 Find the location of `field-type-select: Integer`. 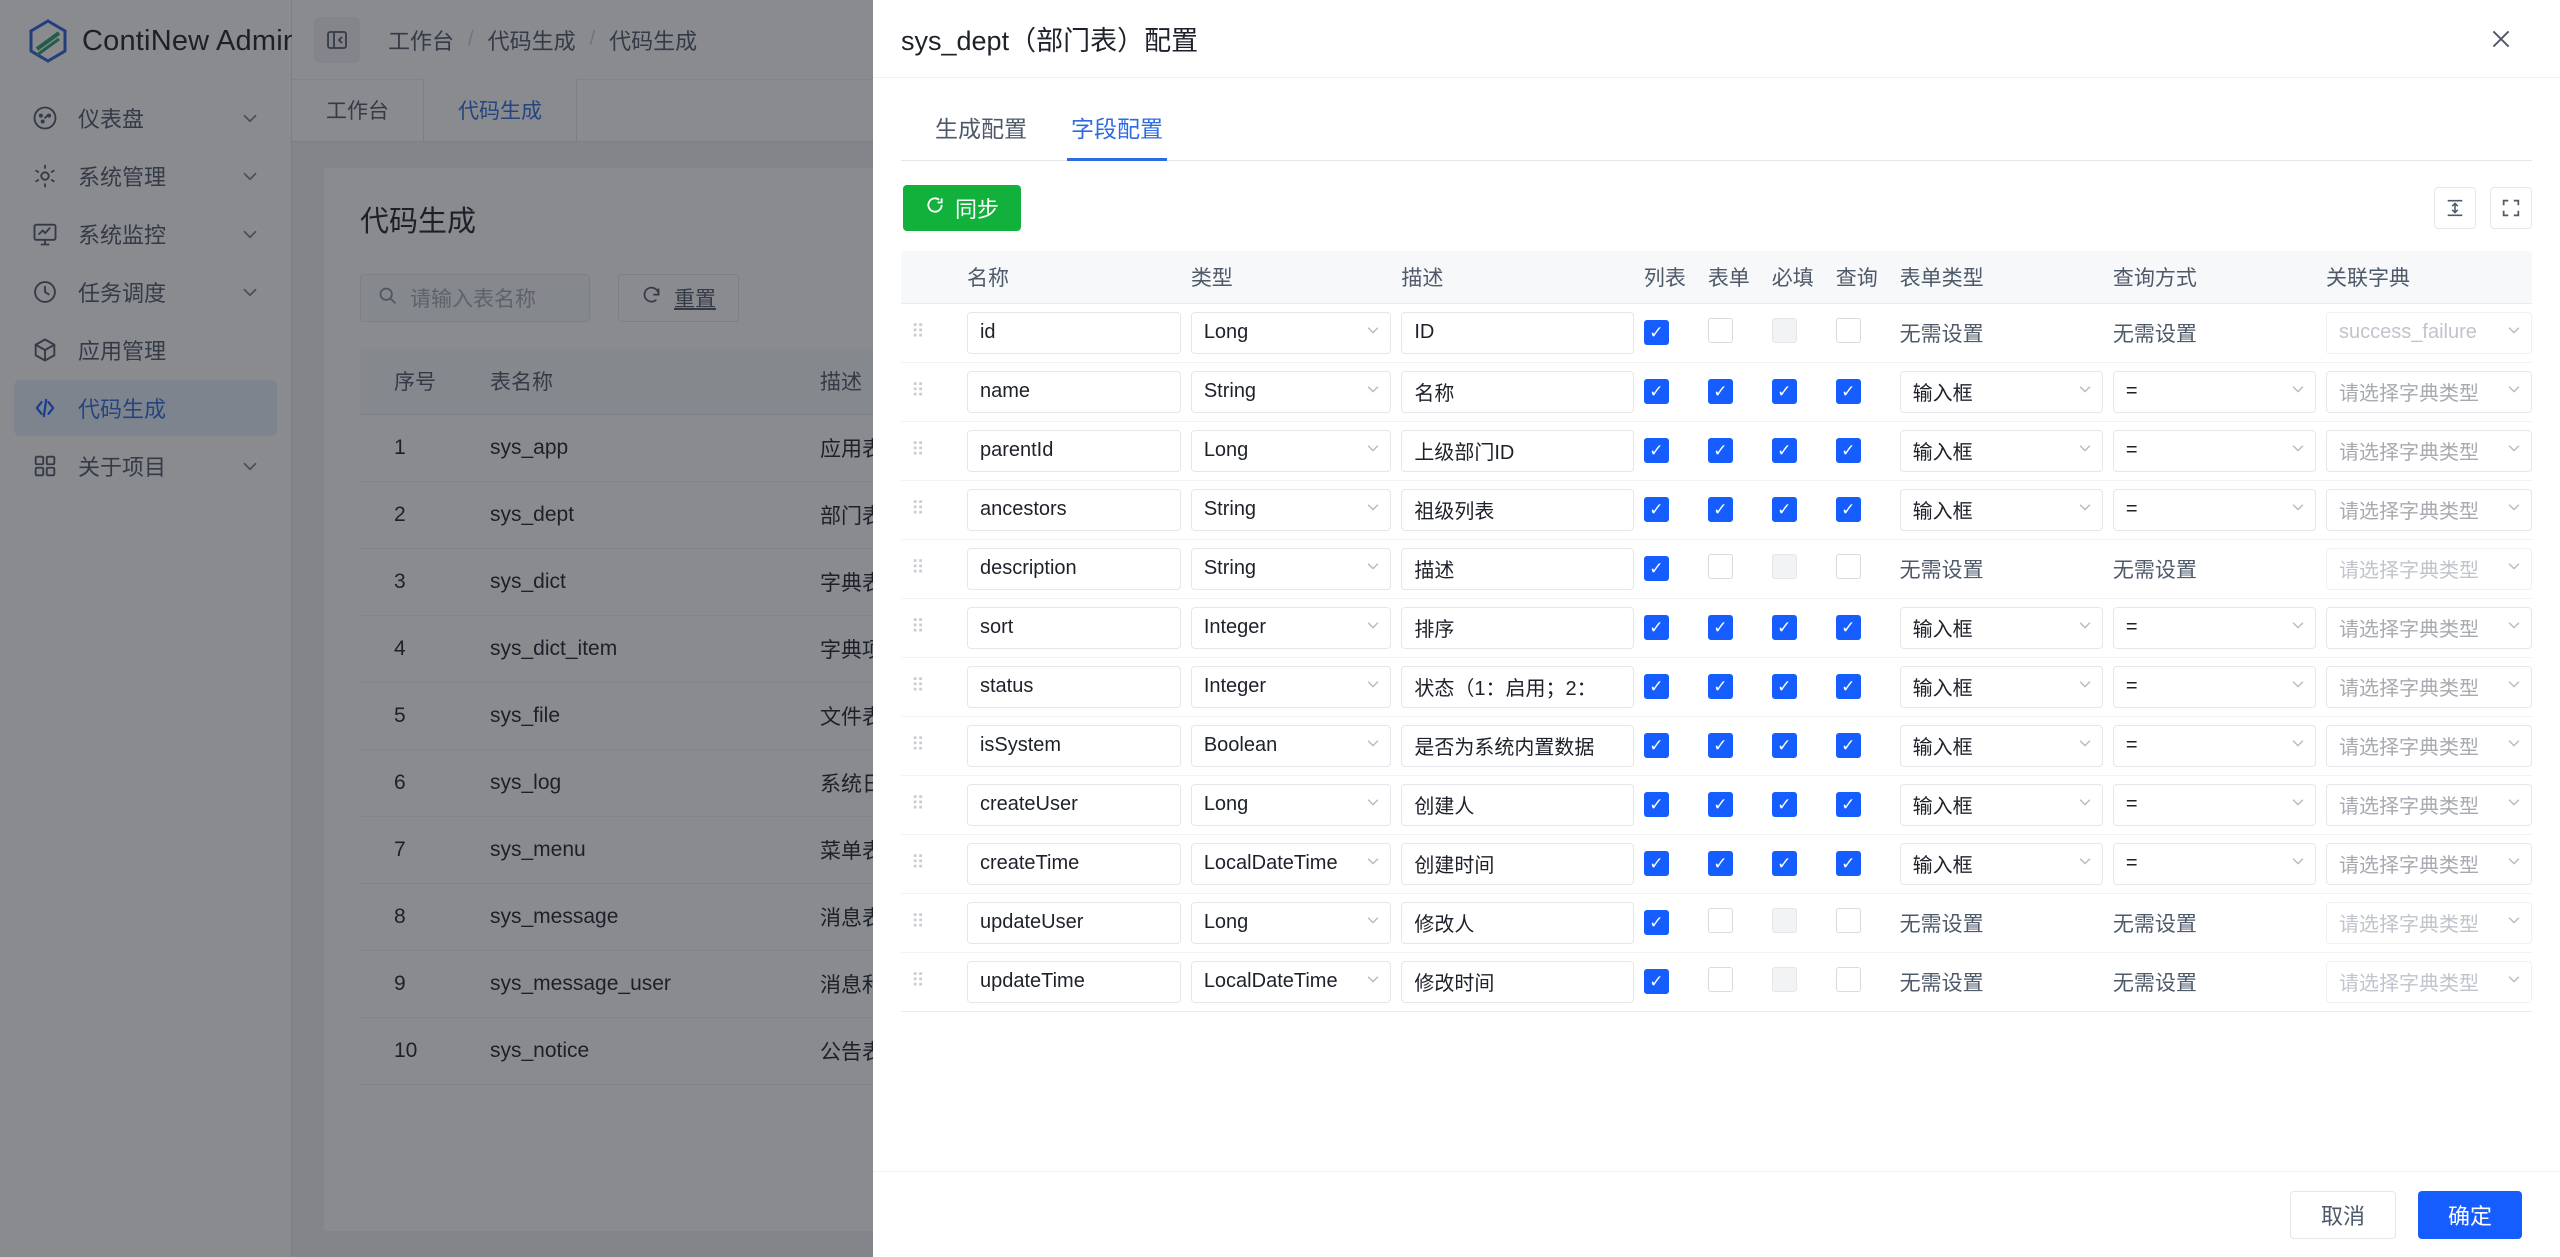

field-type-select: Integer is located at coordinates (1286, 687).